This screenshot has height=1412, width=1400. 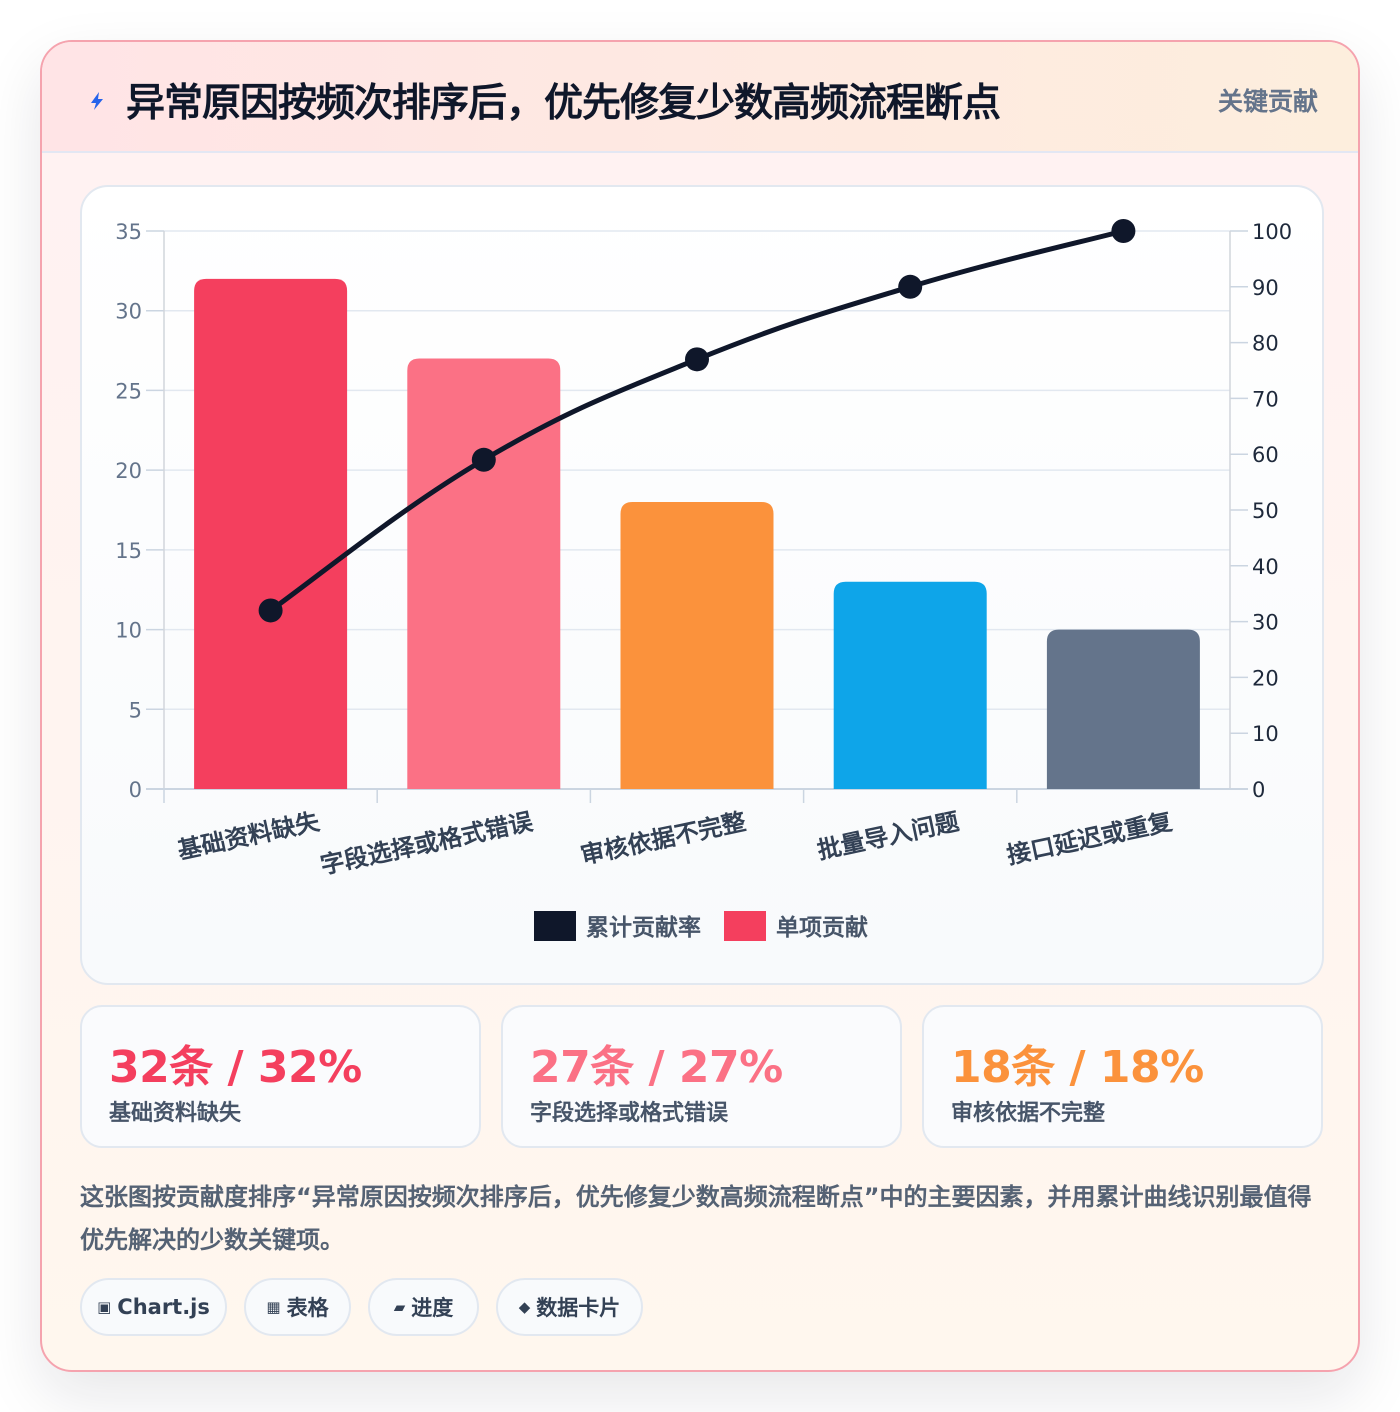 I want to click on y2-tick-label: 100, so click(x=1272, y=232).